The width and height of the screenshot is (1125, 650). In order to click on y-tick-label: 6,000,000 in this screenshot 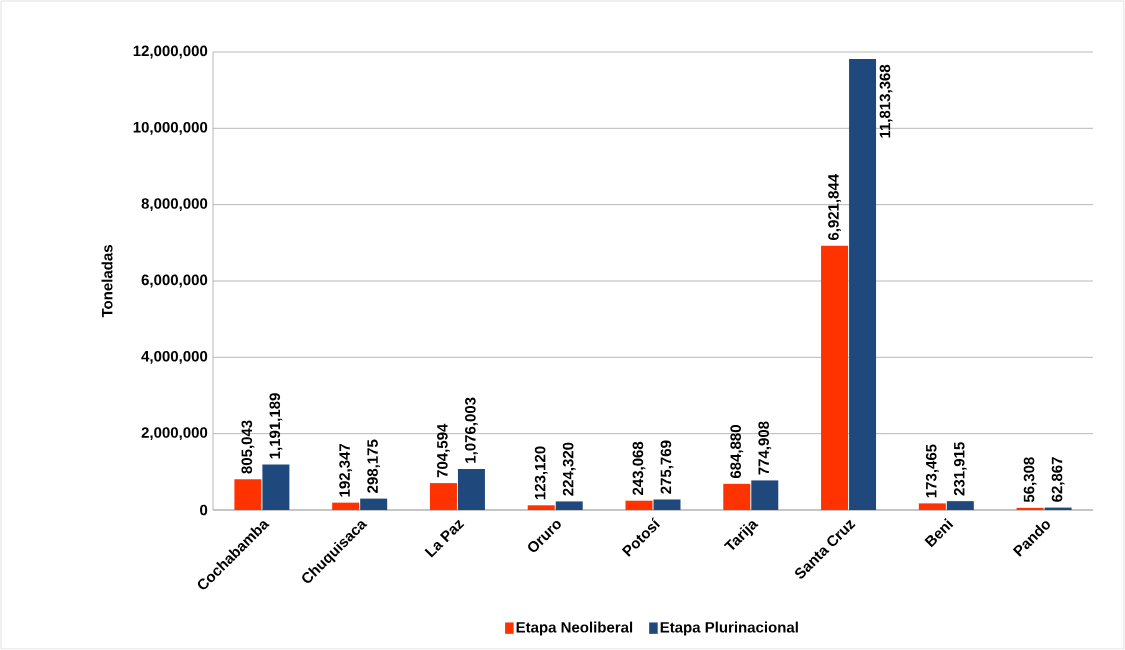, I will do `click(174, 281)`.